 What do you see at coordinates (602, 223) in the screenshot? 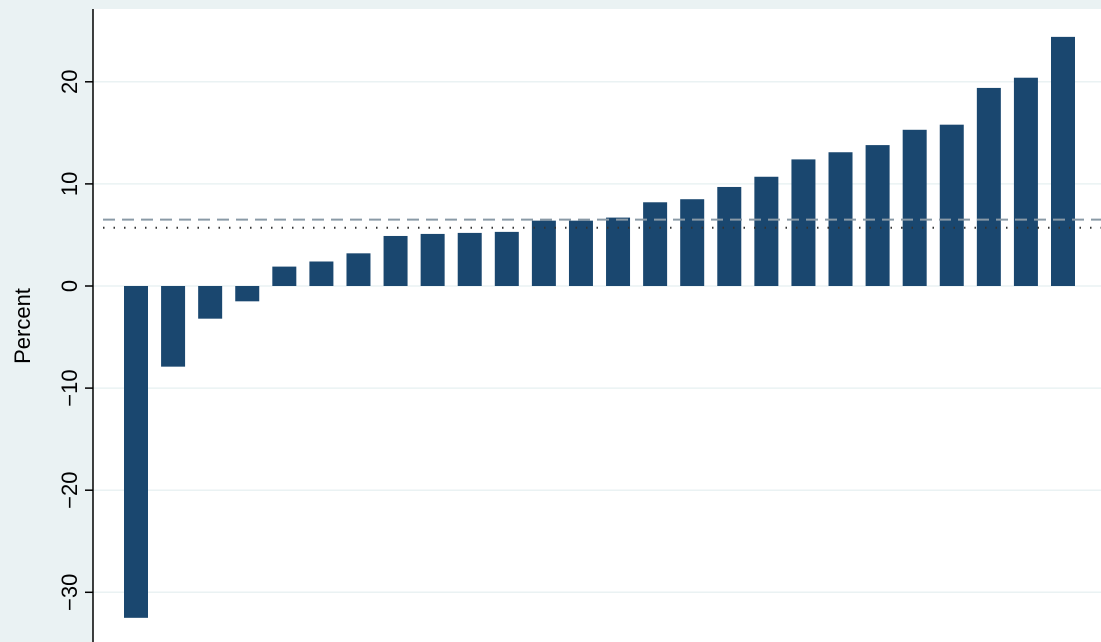
I see `reference-lines` at bounding box center [602, 223].